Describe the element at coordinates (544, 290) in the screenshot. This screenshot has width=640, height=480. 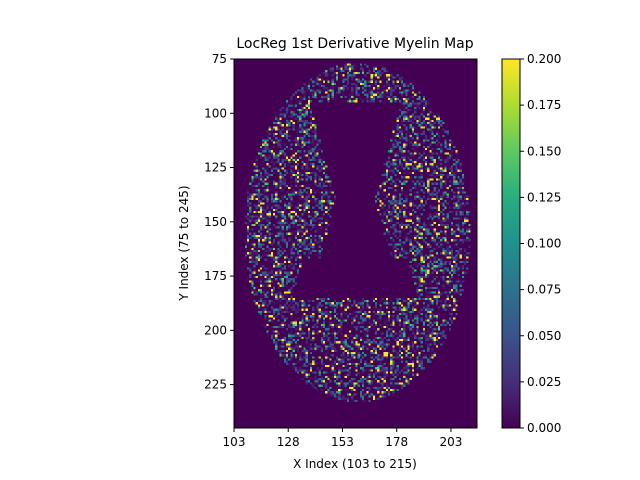
I see `colorbar-tick-label: 0.075` at that location.